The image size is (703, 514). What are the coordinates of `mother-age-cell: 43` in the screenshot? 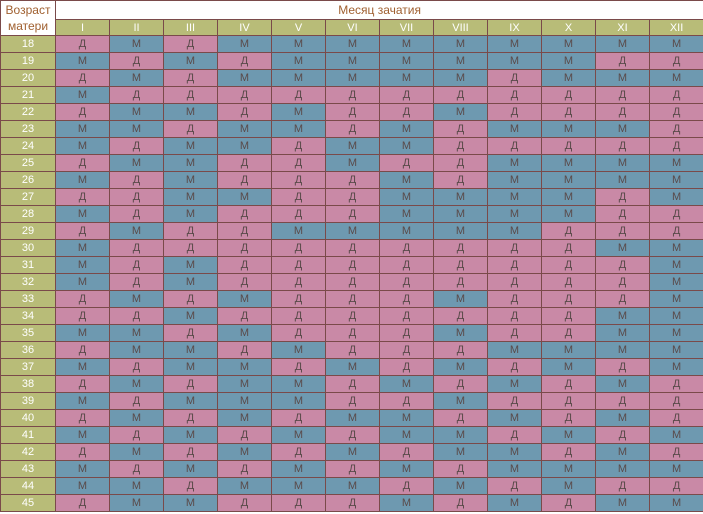 It's located at (28, 469).